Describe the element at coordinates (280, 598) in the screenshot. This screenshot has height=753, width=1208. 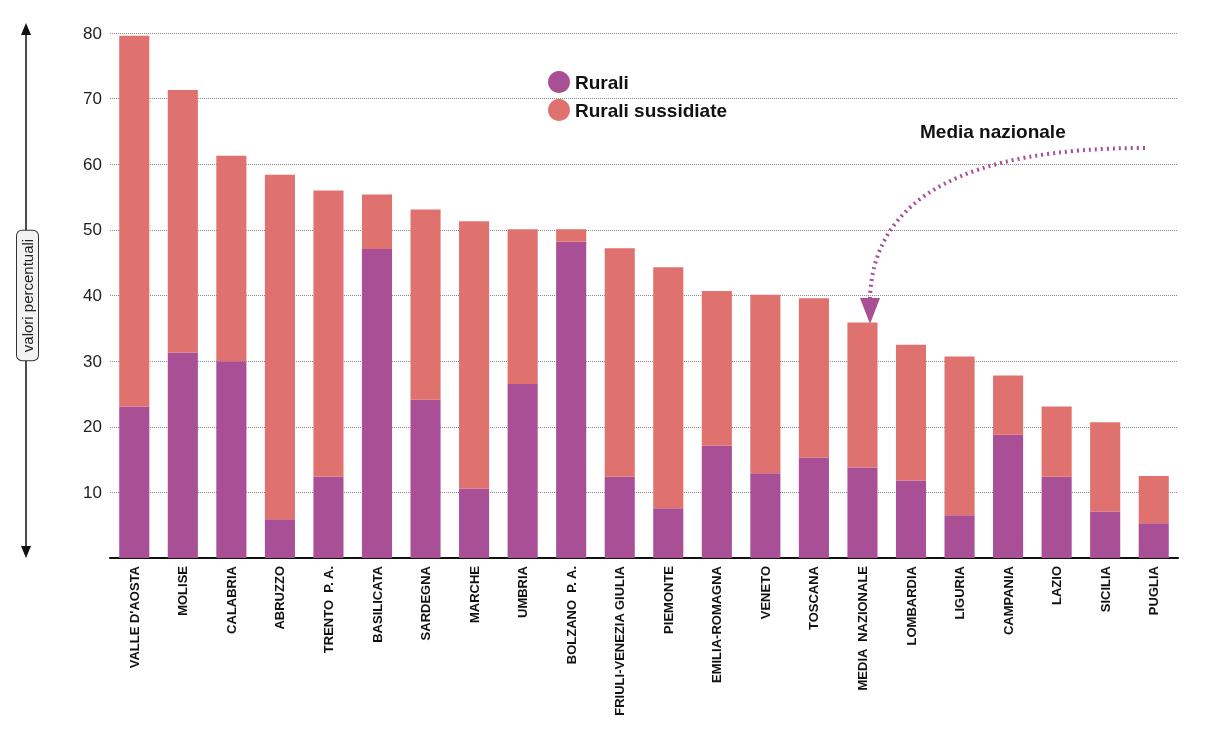
I see `x-tick-label: ABRUZZO` at that location.